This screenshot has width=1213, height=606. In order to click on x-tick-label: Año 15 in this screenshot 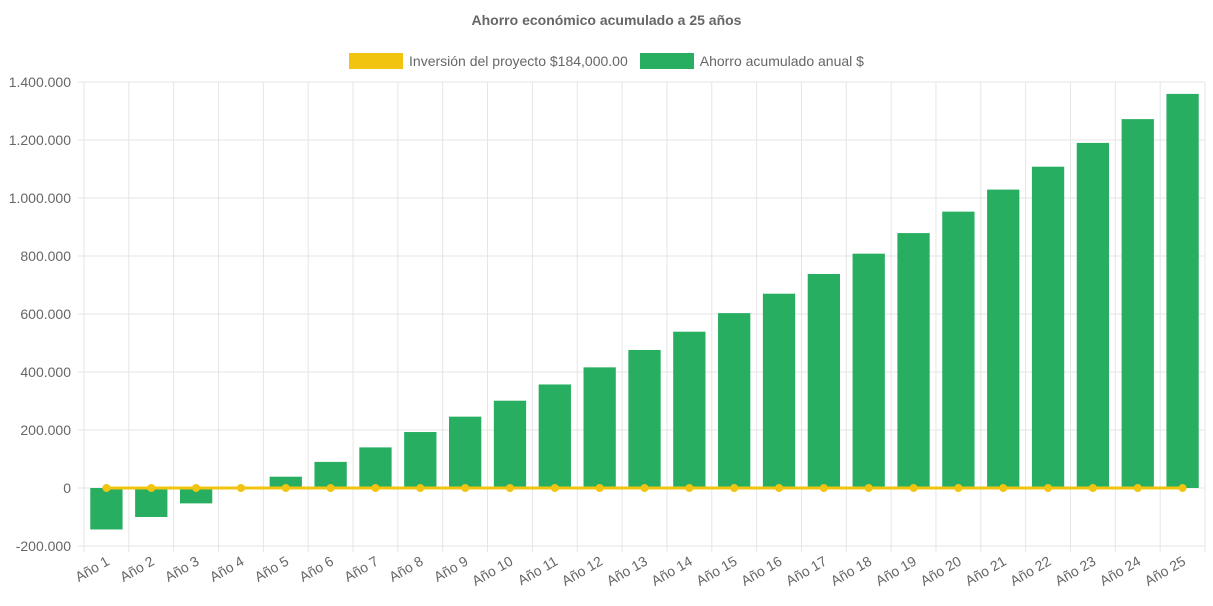, I will do `click(716, 571)`.